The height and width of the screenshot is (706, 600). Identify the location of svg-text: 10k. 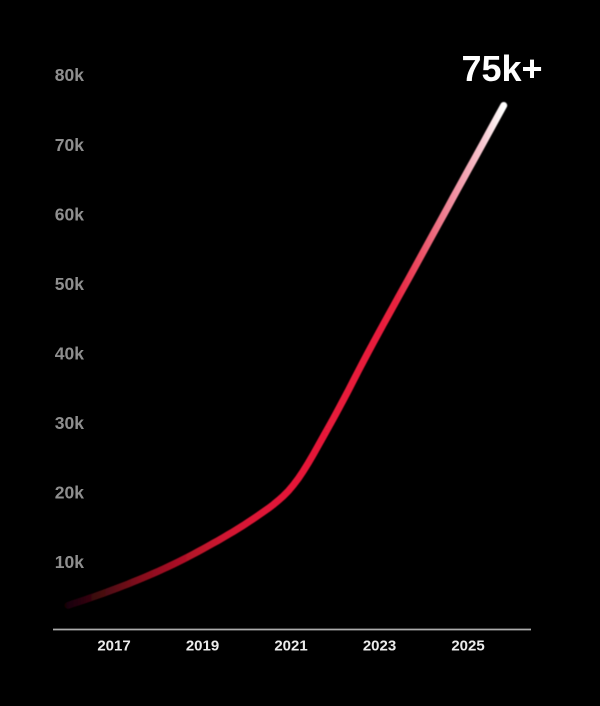
(69, 562).